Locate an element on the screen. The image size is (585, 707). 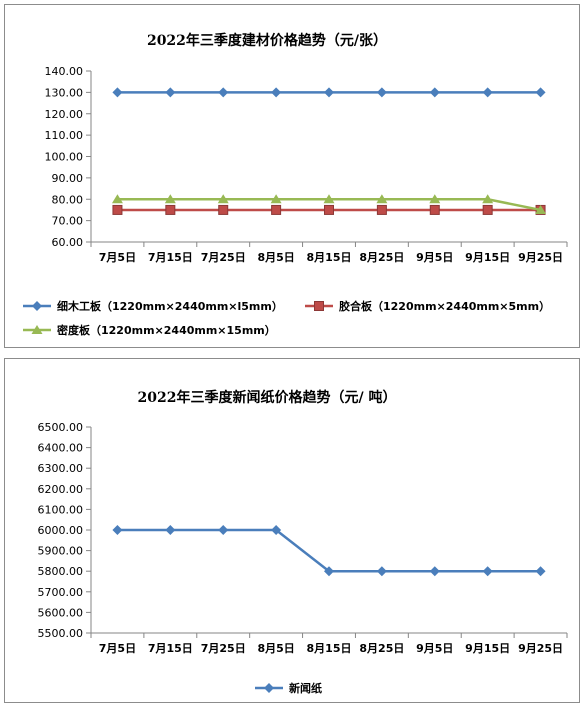
y-tick-label: 90.00 is located at coordinates (68, 178).